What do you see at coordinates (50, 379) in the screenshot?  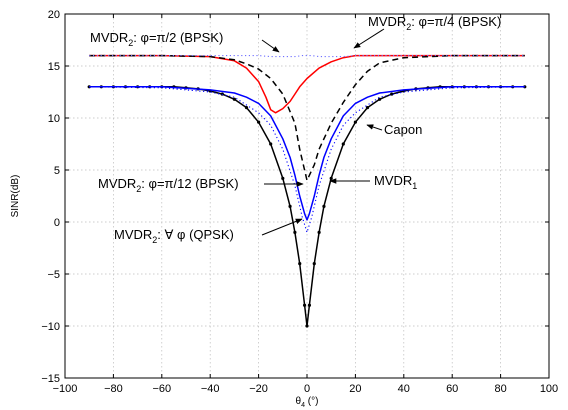 I see `y-tick-label: −15` at bounding box center [50, 379].